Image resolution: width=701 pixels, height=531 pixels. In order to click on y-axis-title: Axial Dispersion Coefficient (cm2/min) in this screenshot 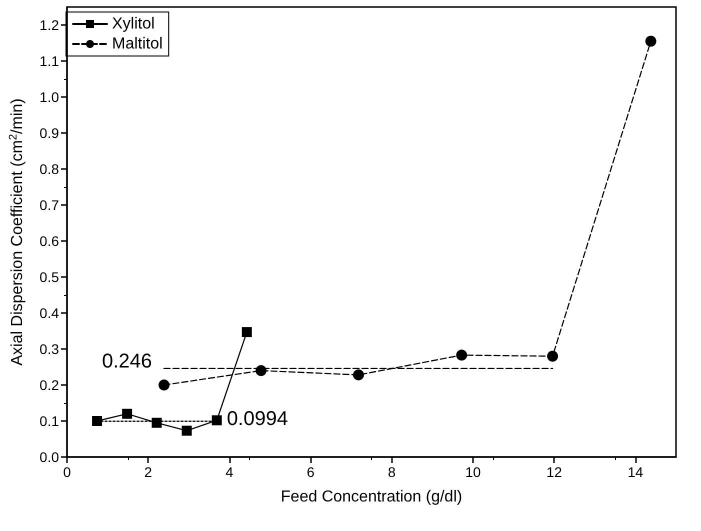, I will do `click(17, 232)`.